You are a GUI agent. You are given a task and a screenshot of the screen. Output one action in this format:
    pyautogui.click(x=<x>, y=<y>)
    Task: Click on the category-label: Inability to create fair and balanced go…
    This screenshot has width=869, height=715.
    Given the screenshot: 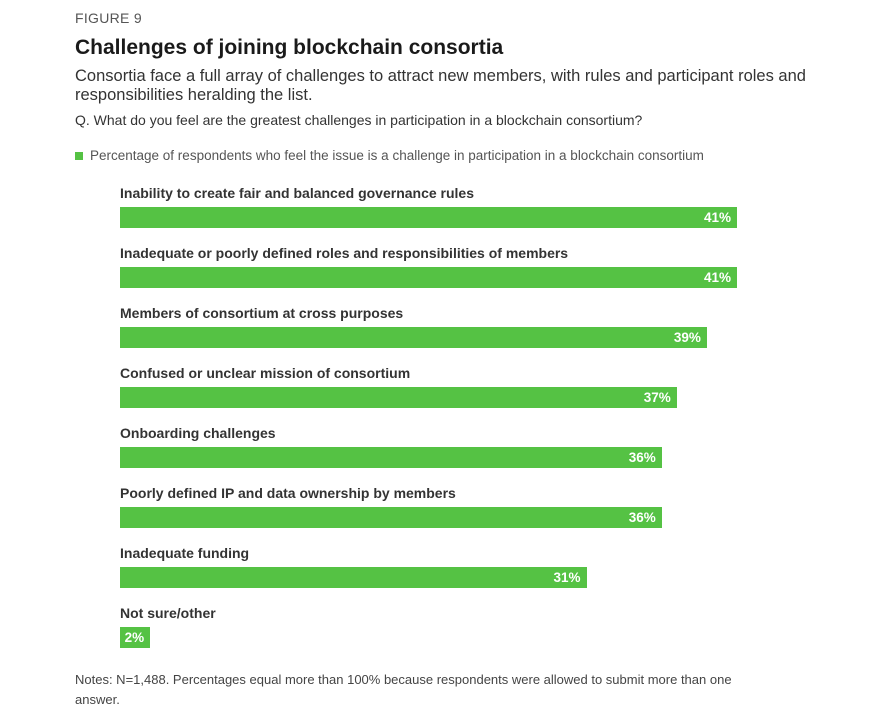 What is the action you would take?
    pyautogui.click(x=297, y=193)
    